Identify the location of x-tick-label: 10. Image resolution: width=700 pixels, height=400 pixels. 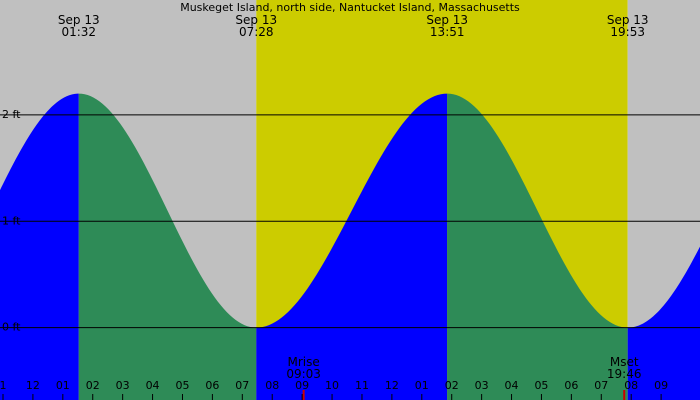
(332, 385).